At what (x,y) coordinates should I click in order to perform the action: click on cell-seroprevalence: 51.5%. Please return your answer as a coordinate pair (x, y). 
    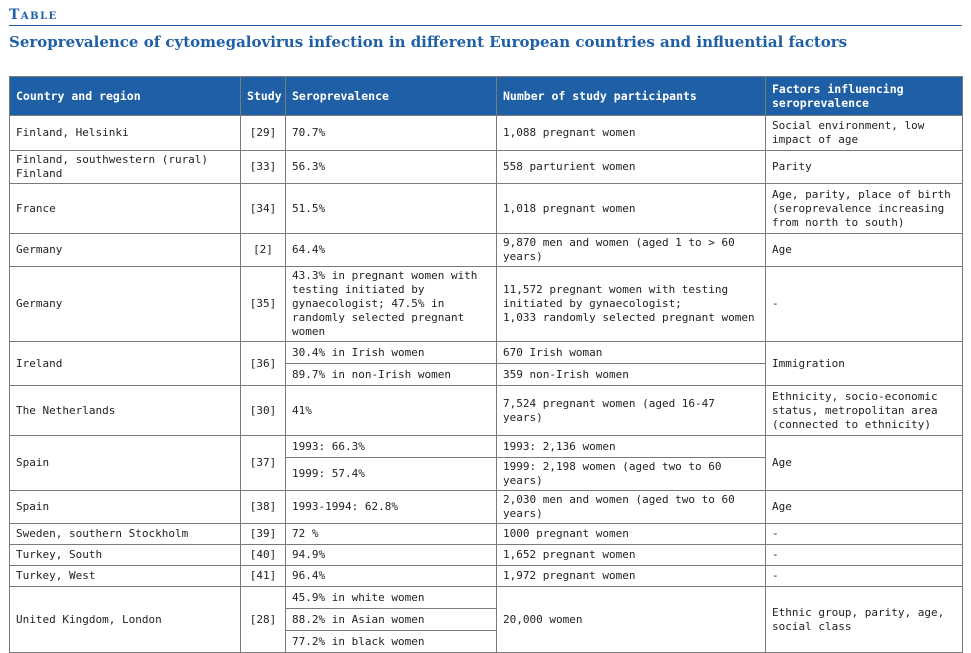
    Looking at the image, I should click on (391, 208).